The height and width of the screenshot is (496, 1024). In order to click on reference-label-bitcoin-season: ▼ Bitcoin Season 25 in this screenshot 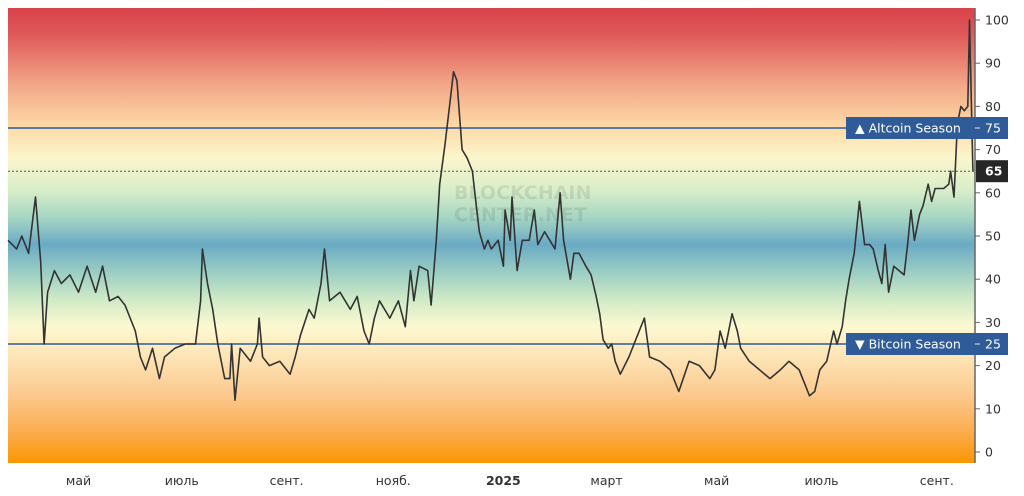, I will do `click(927, 344)`.